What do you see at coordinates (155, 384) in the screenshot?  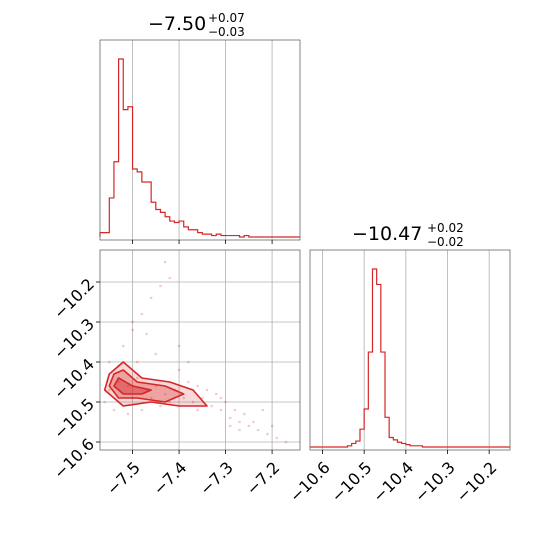 I see `density-contours` at bounding box center [155, 384].